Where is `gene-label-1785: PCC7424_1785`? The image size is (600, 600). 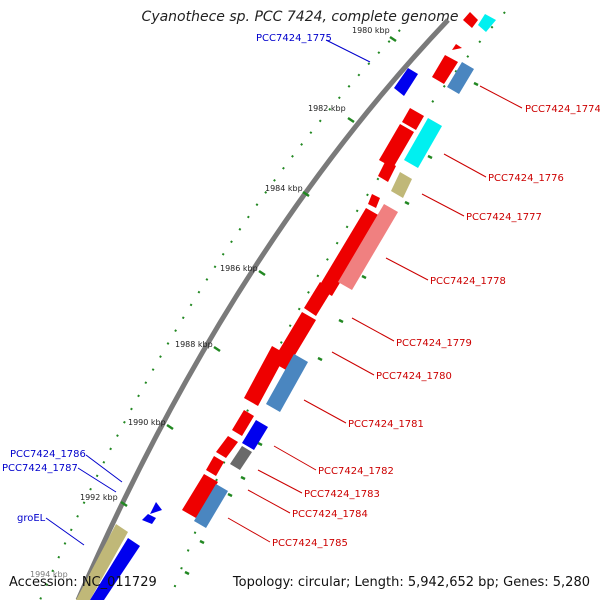 gene-label-1785: PCC7424_1785 is located at coordinates (310, 543).